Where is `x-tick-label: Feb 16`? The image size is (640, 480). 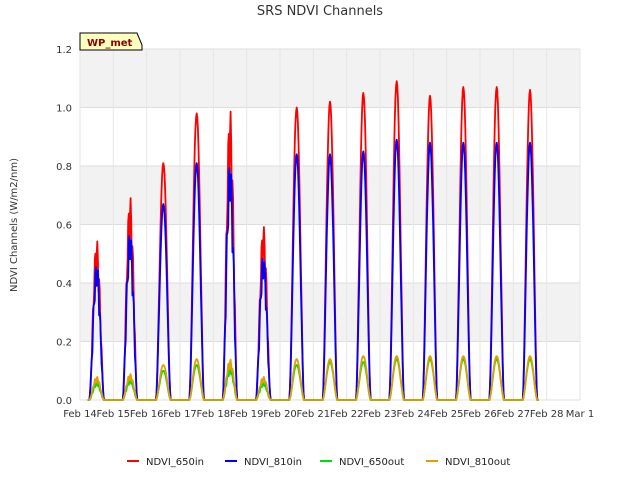 x-tick-label: Feb 16 is located at coordinates (147, 414).